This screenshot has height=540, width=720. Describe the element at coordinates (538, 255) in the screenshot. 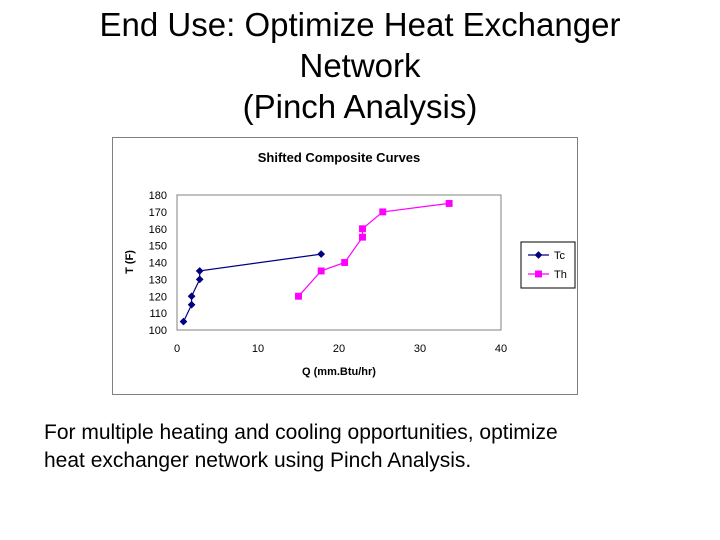

I see `legend-marker-tc` at that location.